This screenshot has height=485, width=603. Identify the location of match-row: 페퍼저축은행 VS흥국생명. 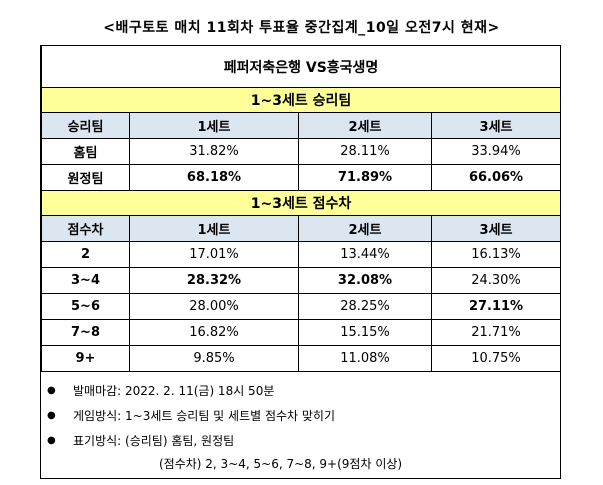
(301, 67).